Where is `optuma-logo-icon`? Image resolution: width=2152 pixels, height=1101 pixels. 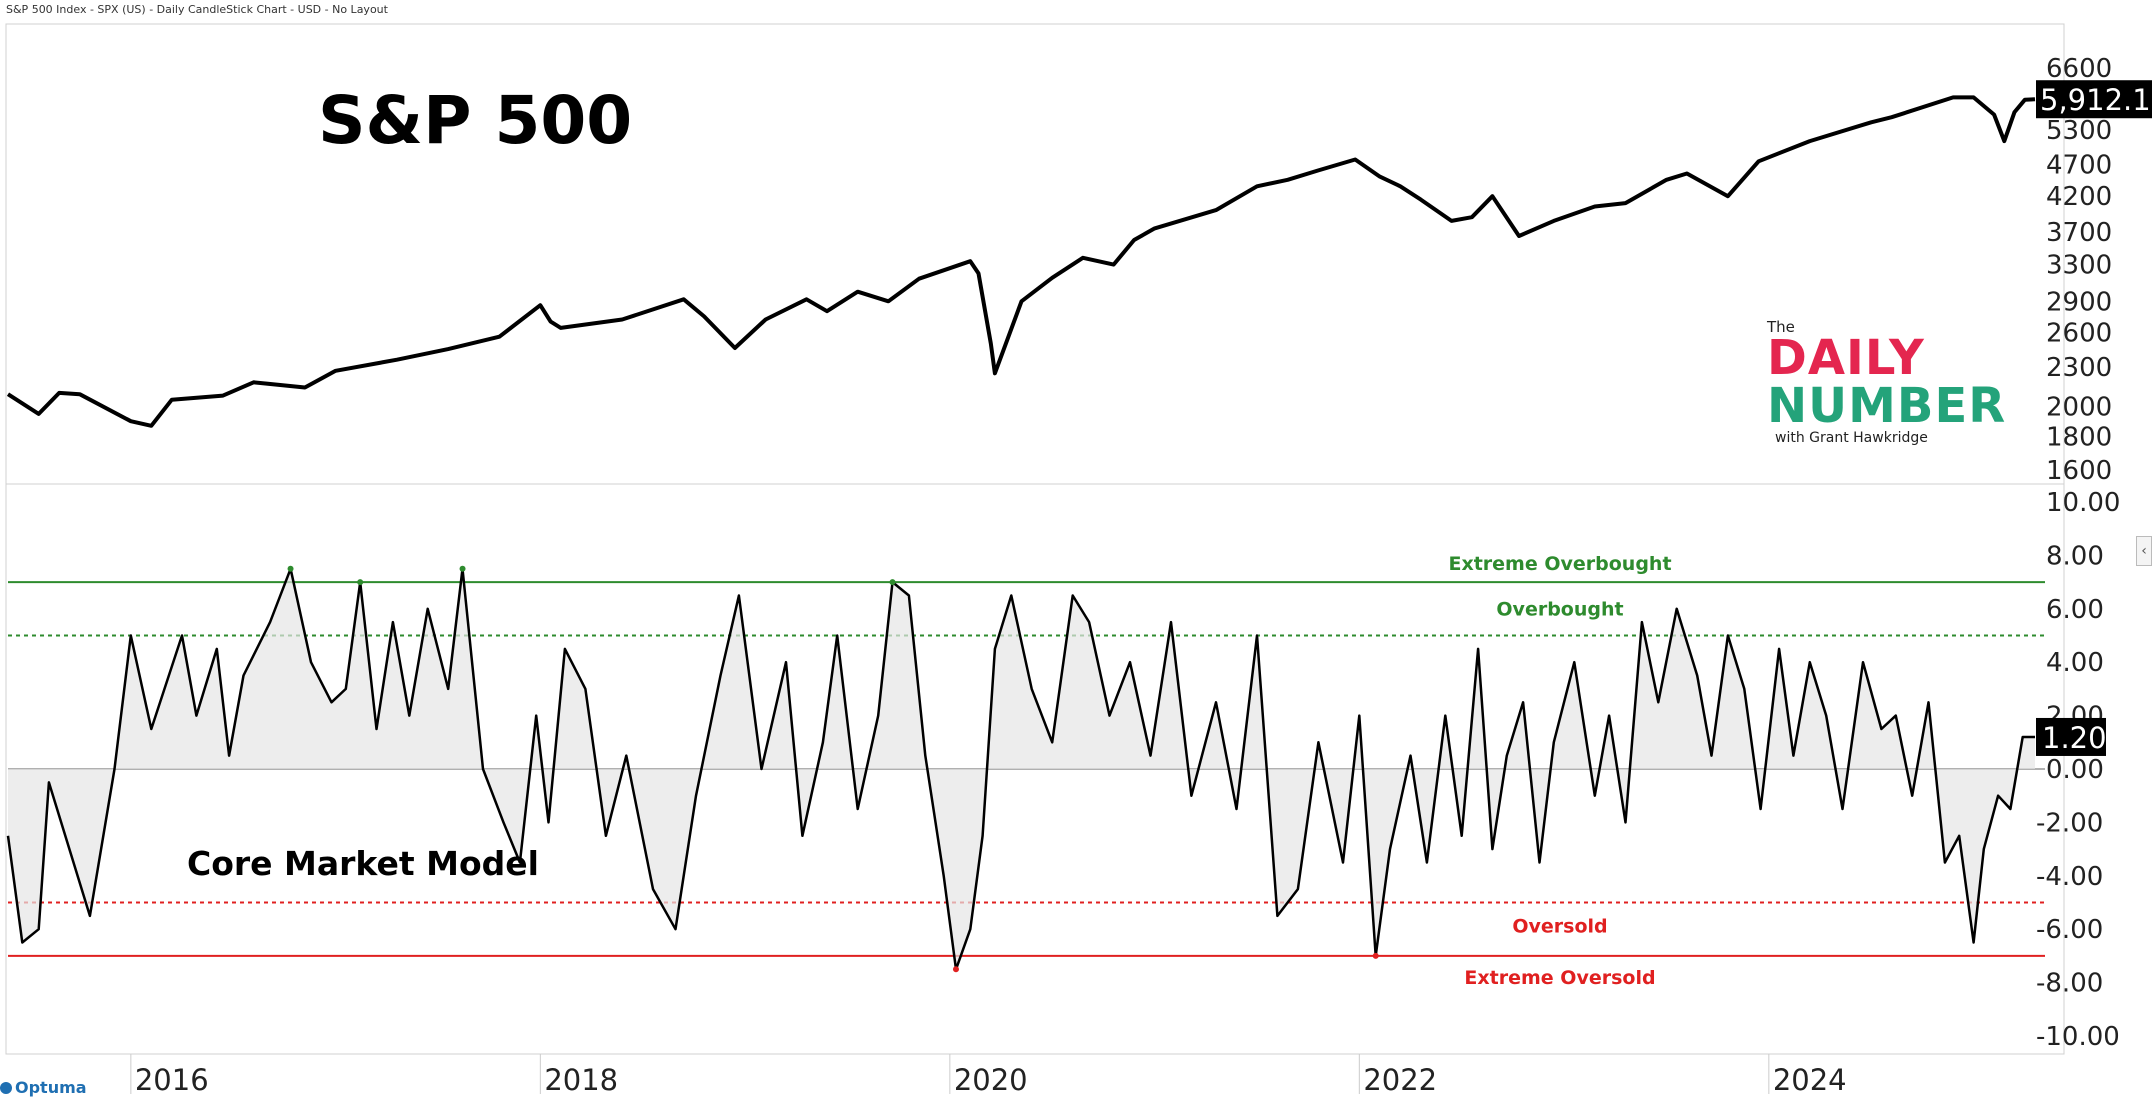
optuma-logo-icon is located at coordinates (6, 1088).